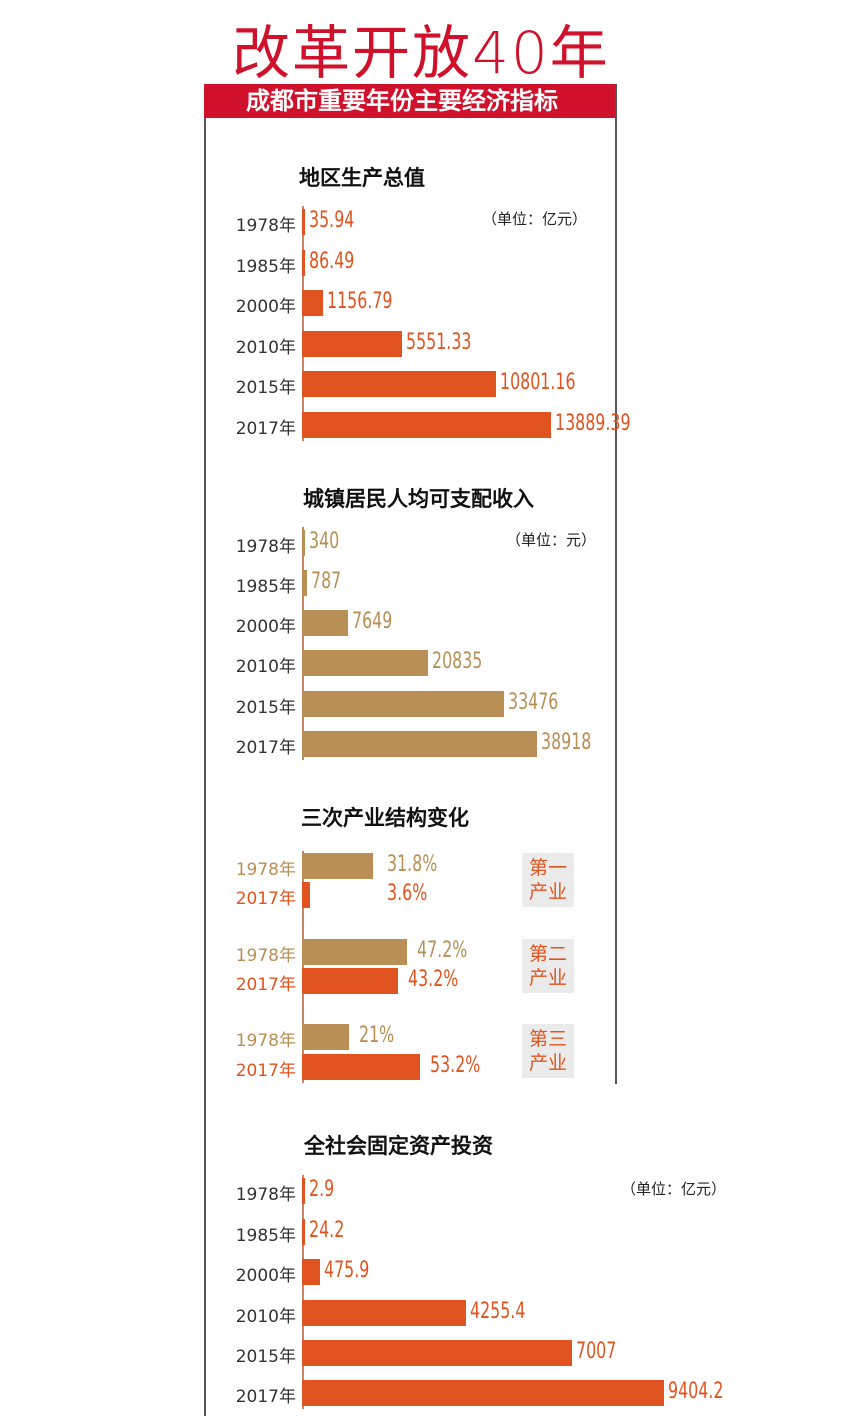 The image size is (866, 1426). What do you see at coordinates (696, 1391) in the screenshot?
I see `value-label: 9404.2` at bounding box center [696, 1391].